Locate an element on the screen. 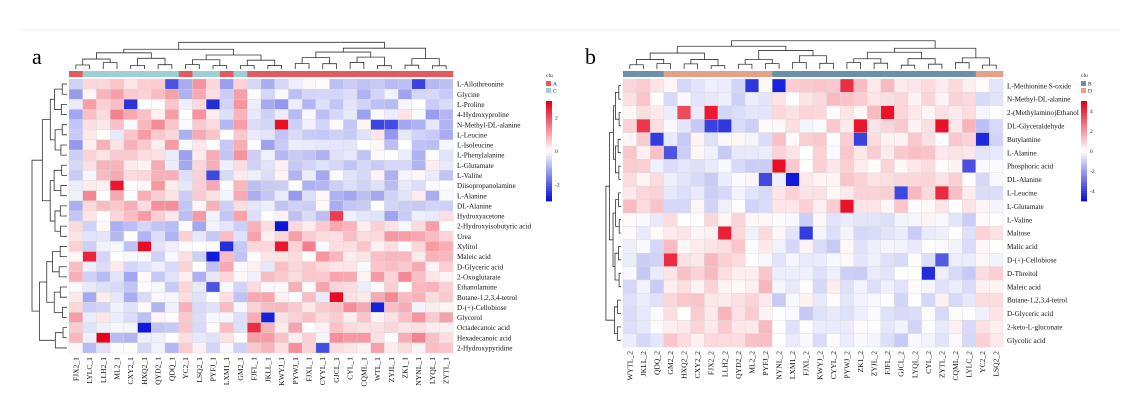 Image resolution: width=1139 pixels, height=405 pixels. row-label: Diisopropanolamine is located at coordinates (486, 186).